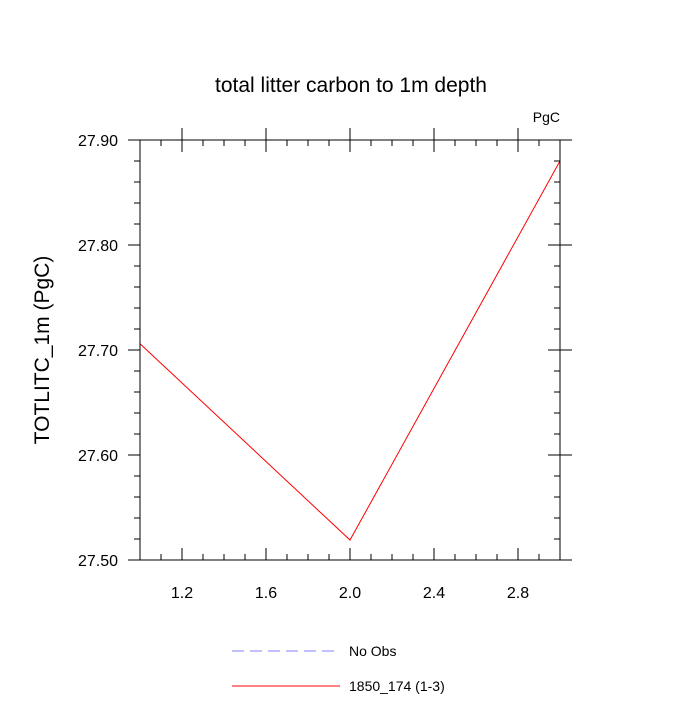 Image resolution: width=700 pixels, height=705 pixels. I want to click on y-tick-label: 27.70, so click(98, 351).